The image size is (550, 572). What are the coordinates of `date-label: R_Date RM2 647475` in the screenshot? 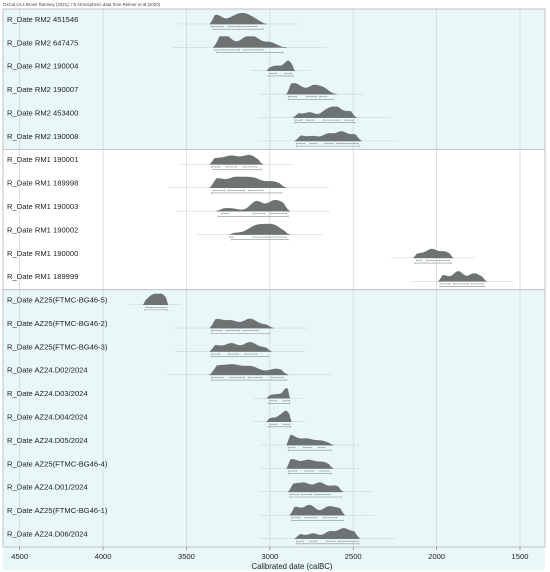 It's located at (42, 42).